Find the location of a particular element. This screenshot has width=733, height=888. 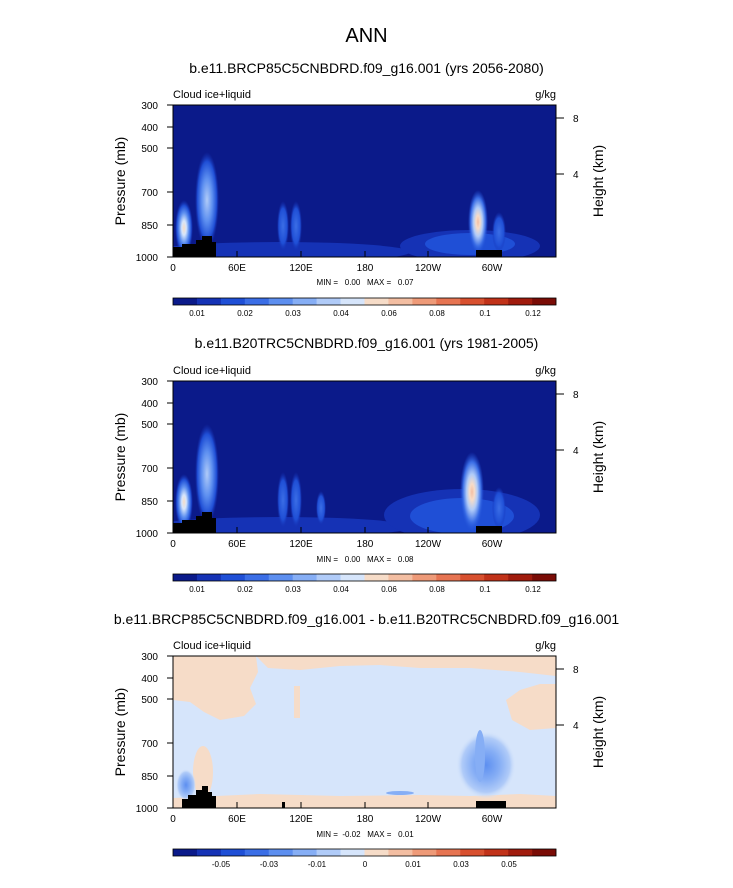

panel-2-topography-andes is located at coordinates (489, 529).